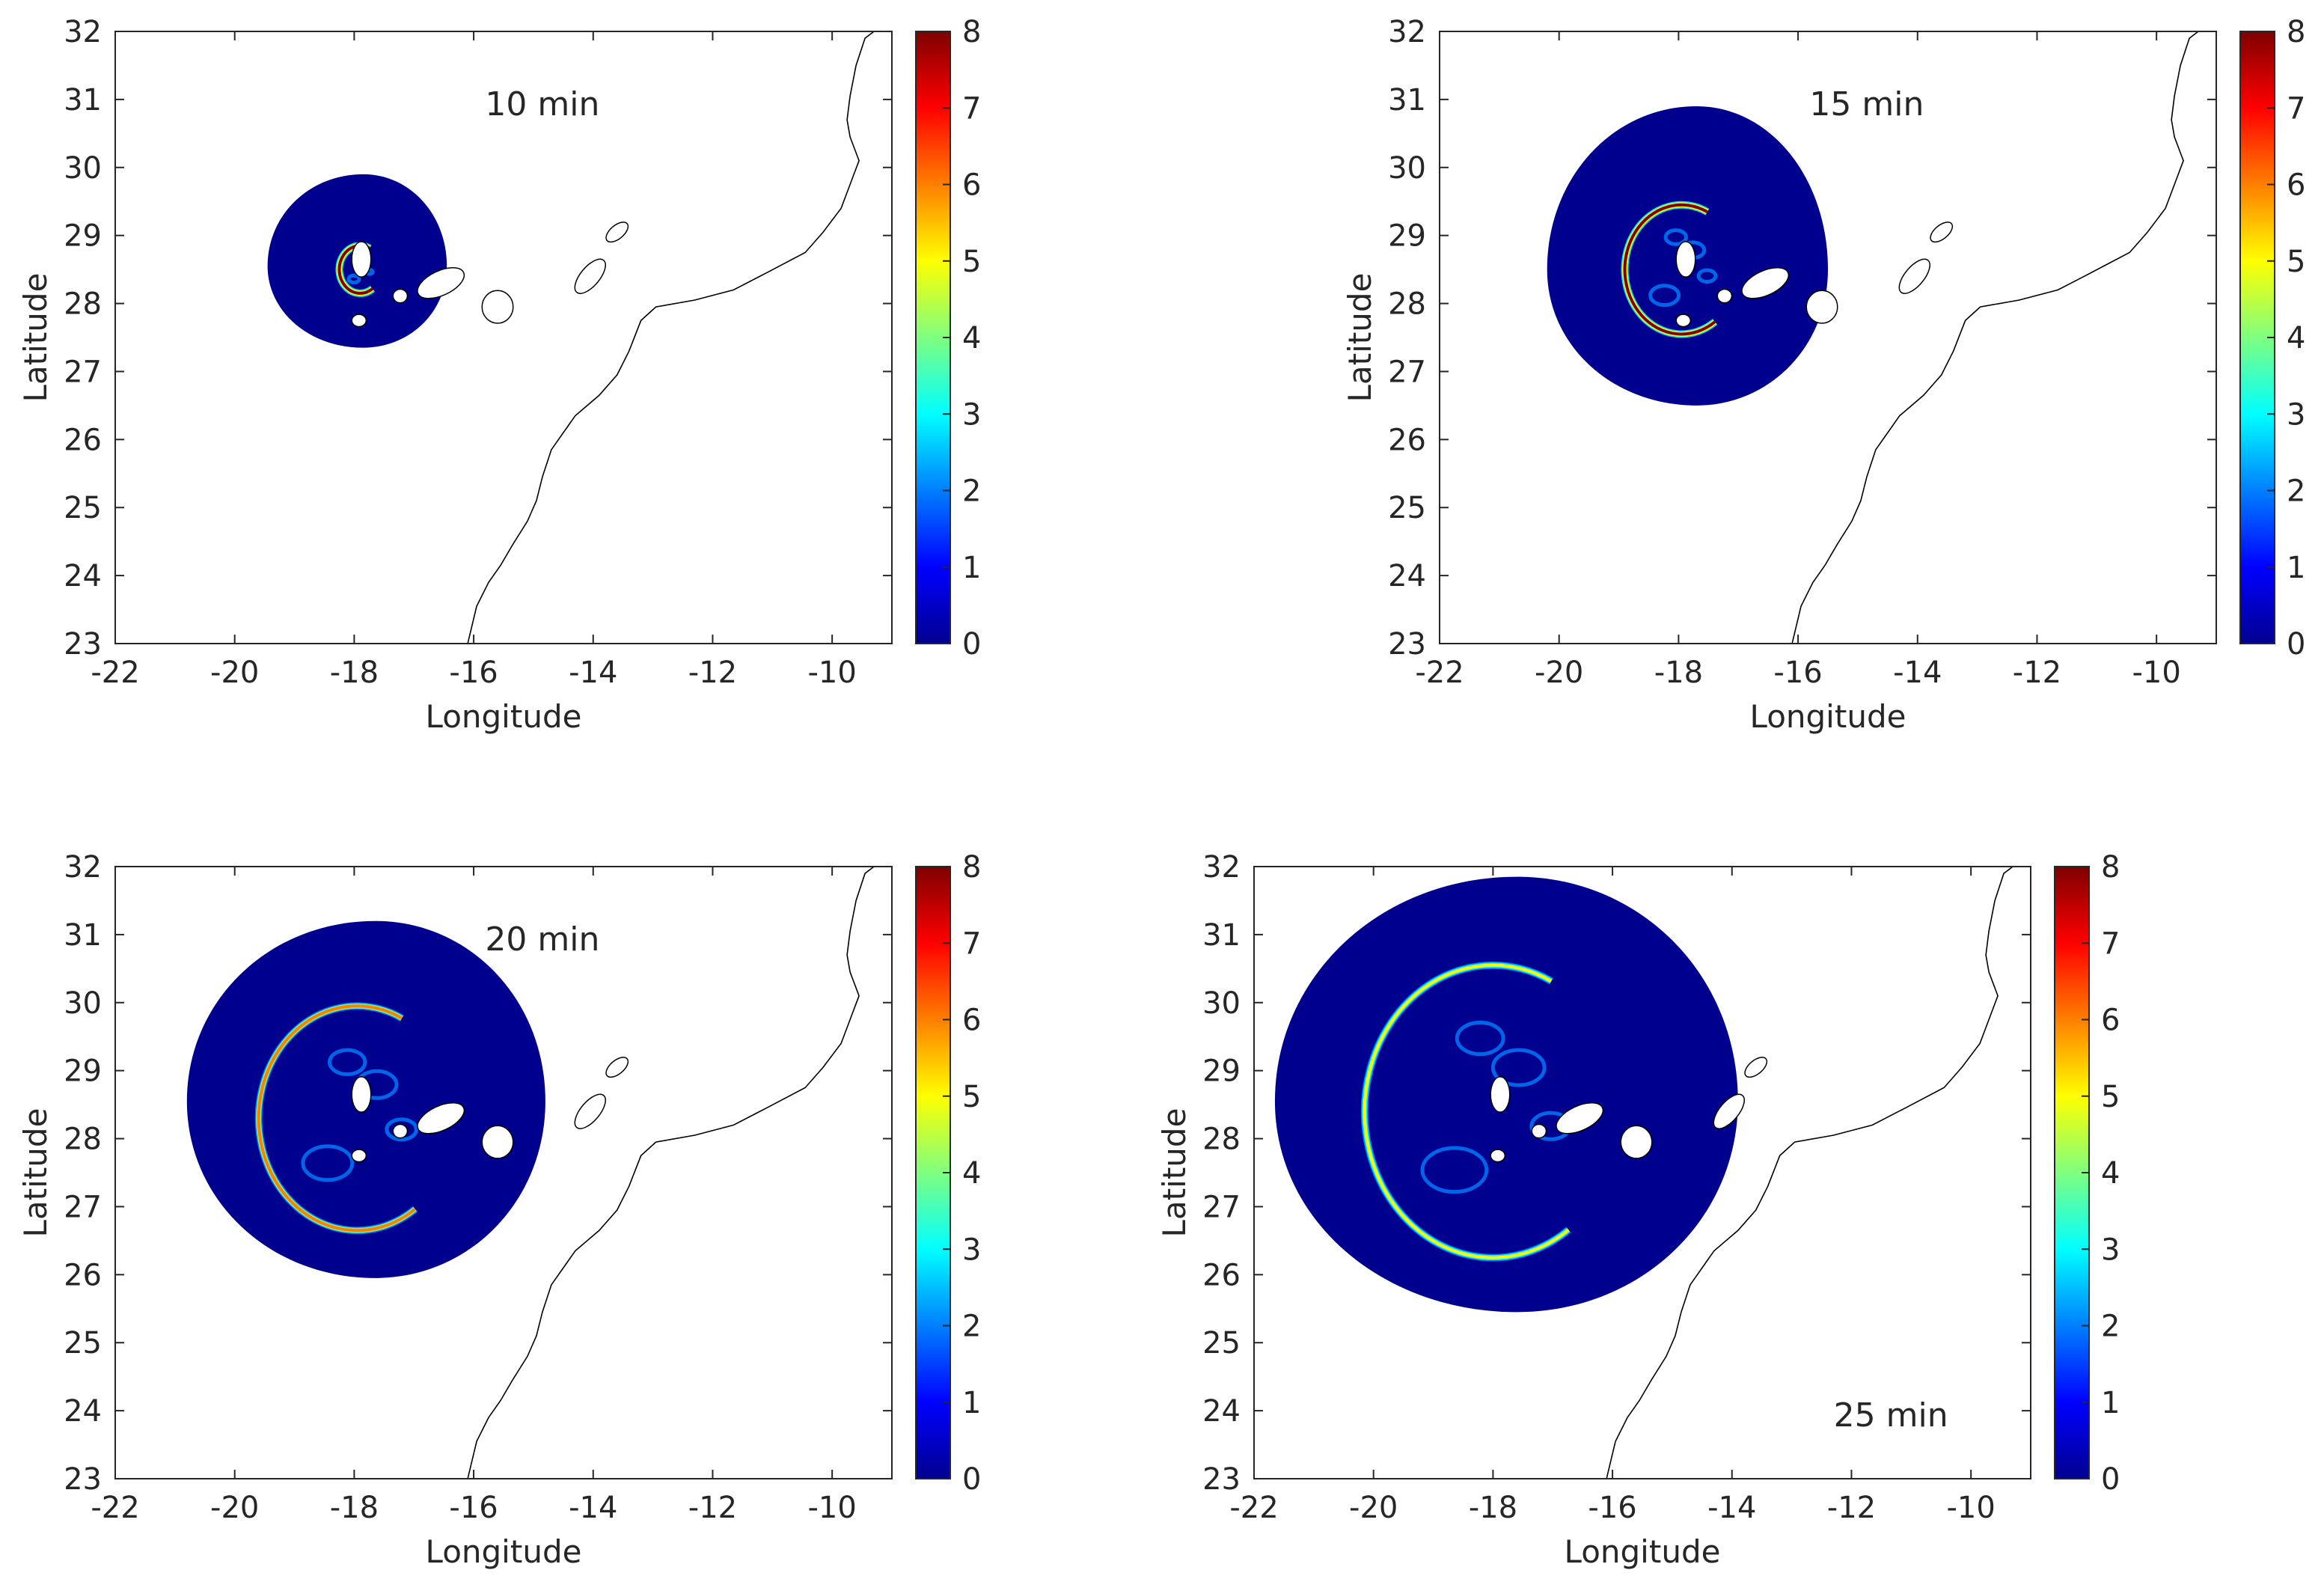 Image resolution: width=2324 pixels, height=1579 pixels. What do you see at coordinates (1407, 508) in the screenshot?
I see `y-tick-label: 25` at bounding box center [1407, 508].